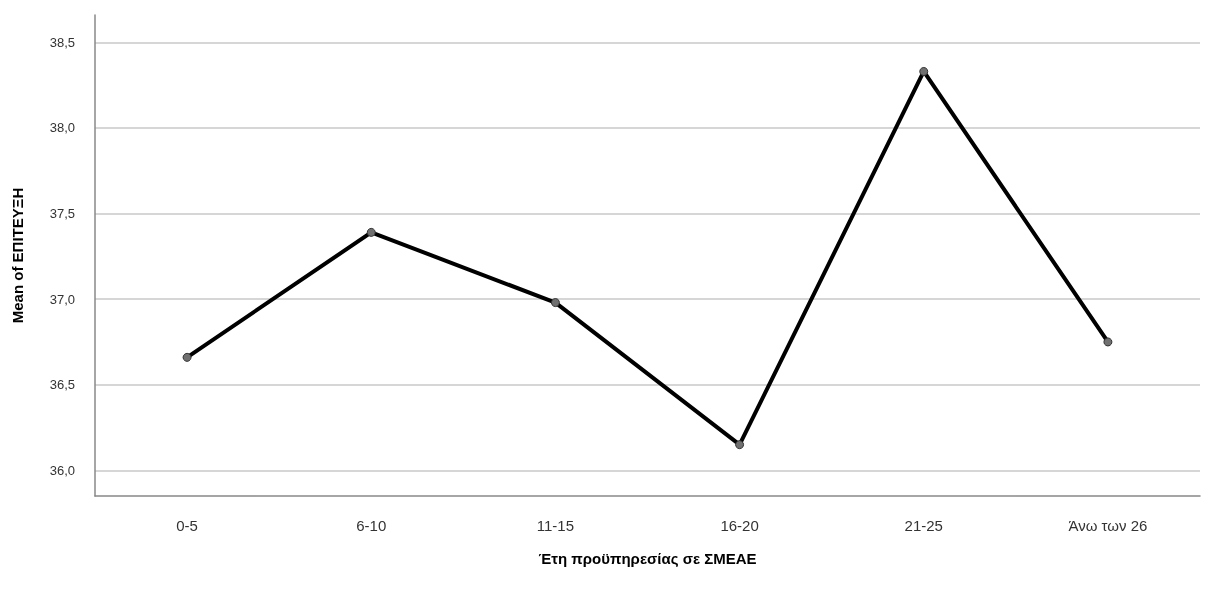 The height and width of the screenshot is (592, 1210). I want to click on x-tick-label: 11-15, so click(555, 525).